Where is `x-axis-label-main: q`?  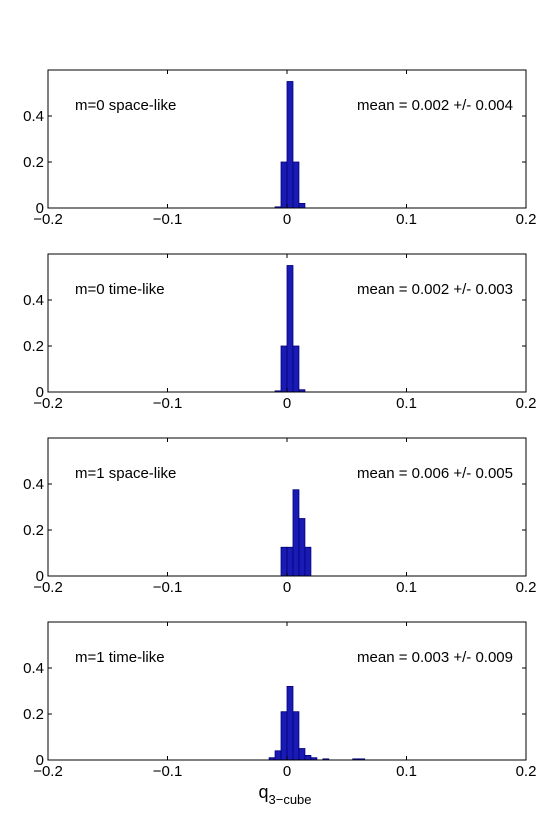 x-axis-label-main: q is located at coordinates (263, 792).